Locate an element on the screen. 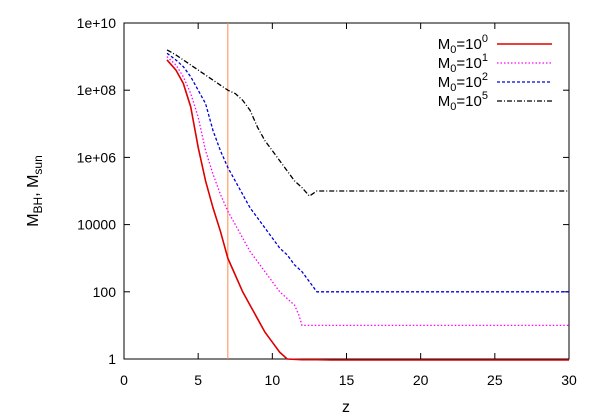 The height and width of the screenshot is (419, 598). x-tick-label: 25 is located at coordinates (495, 380).